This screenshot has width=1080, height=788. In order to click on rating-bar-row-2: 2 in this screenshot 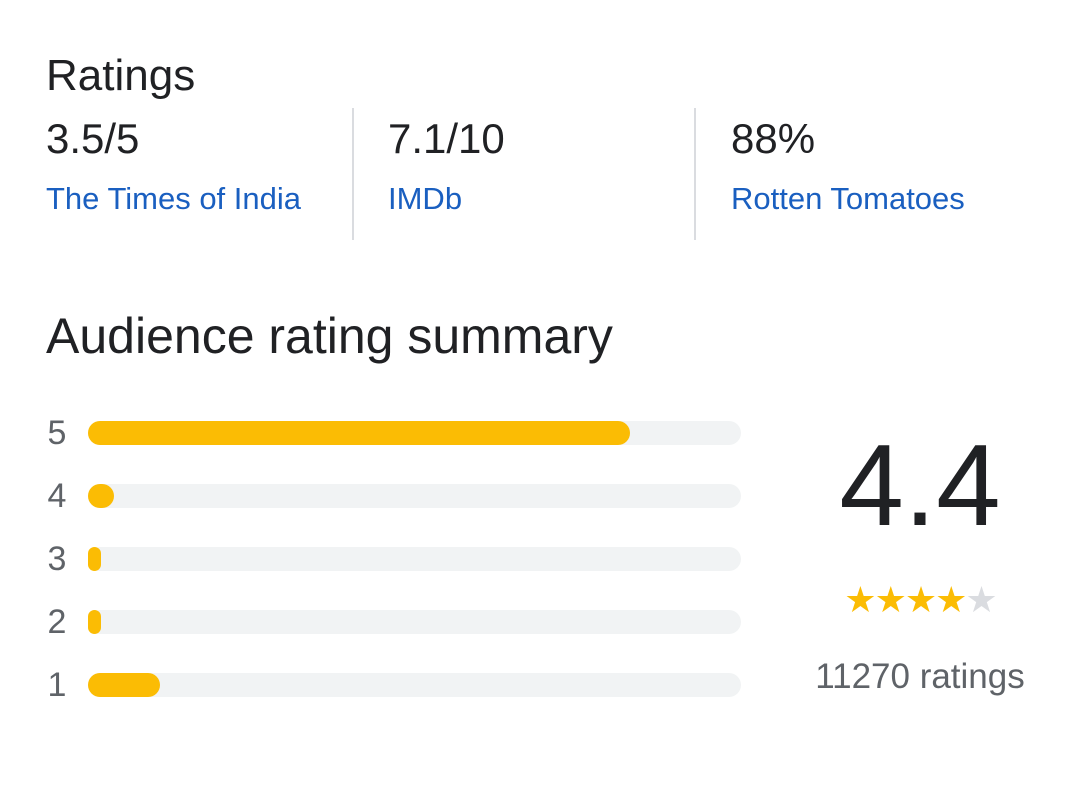, I will do `click(395, 622)`.